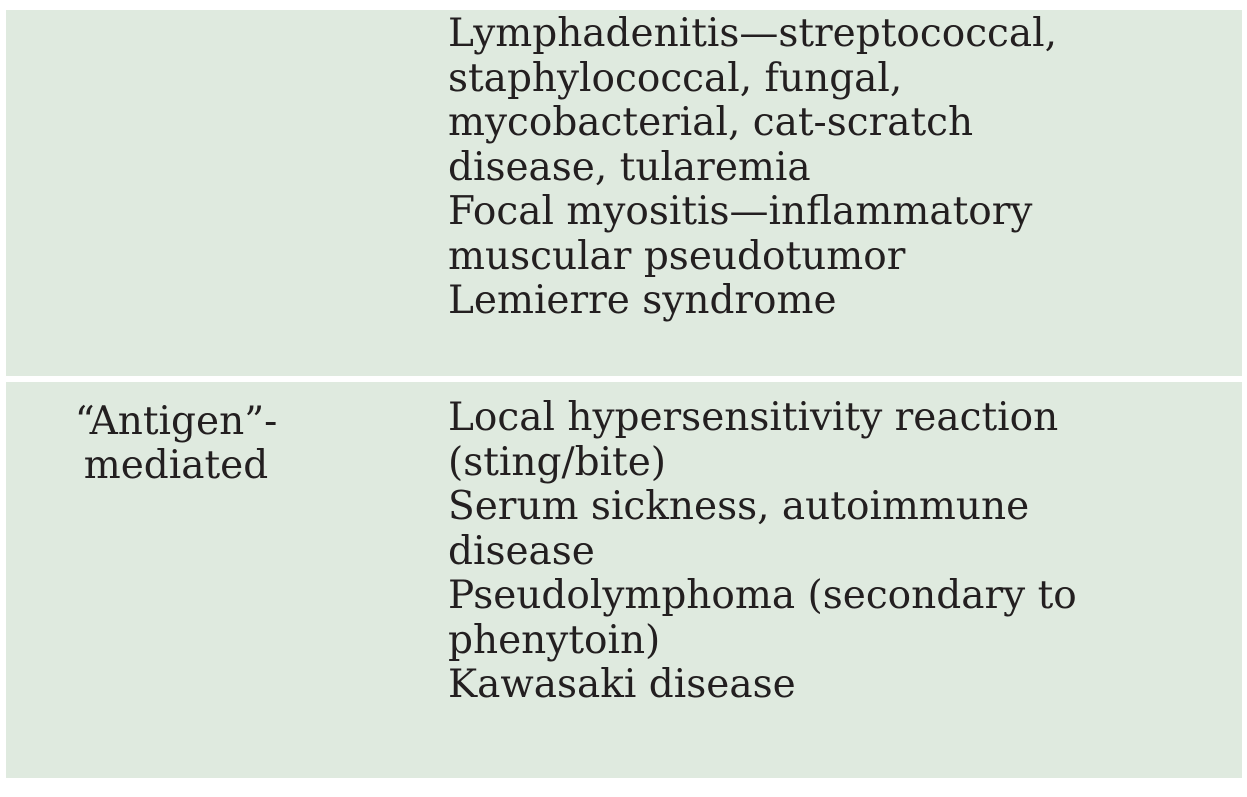  I want to click on list-item: Lemierre syndrome, so click(642, 300).